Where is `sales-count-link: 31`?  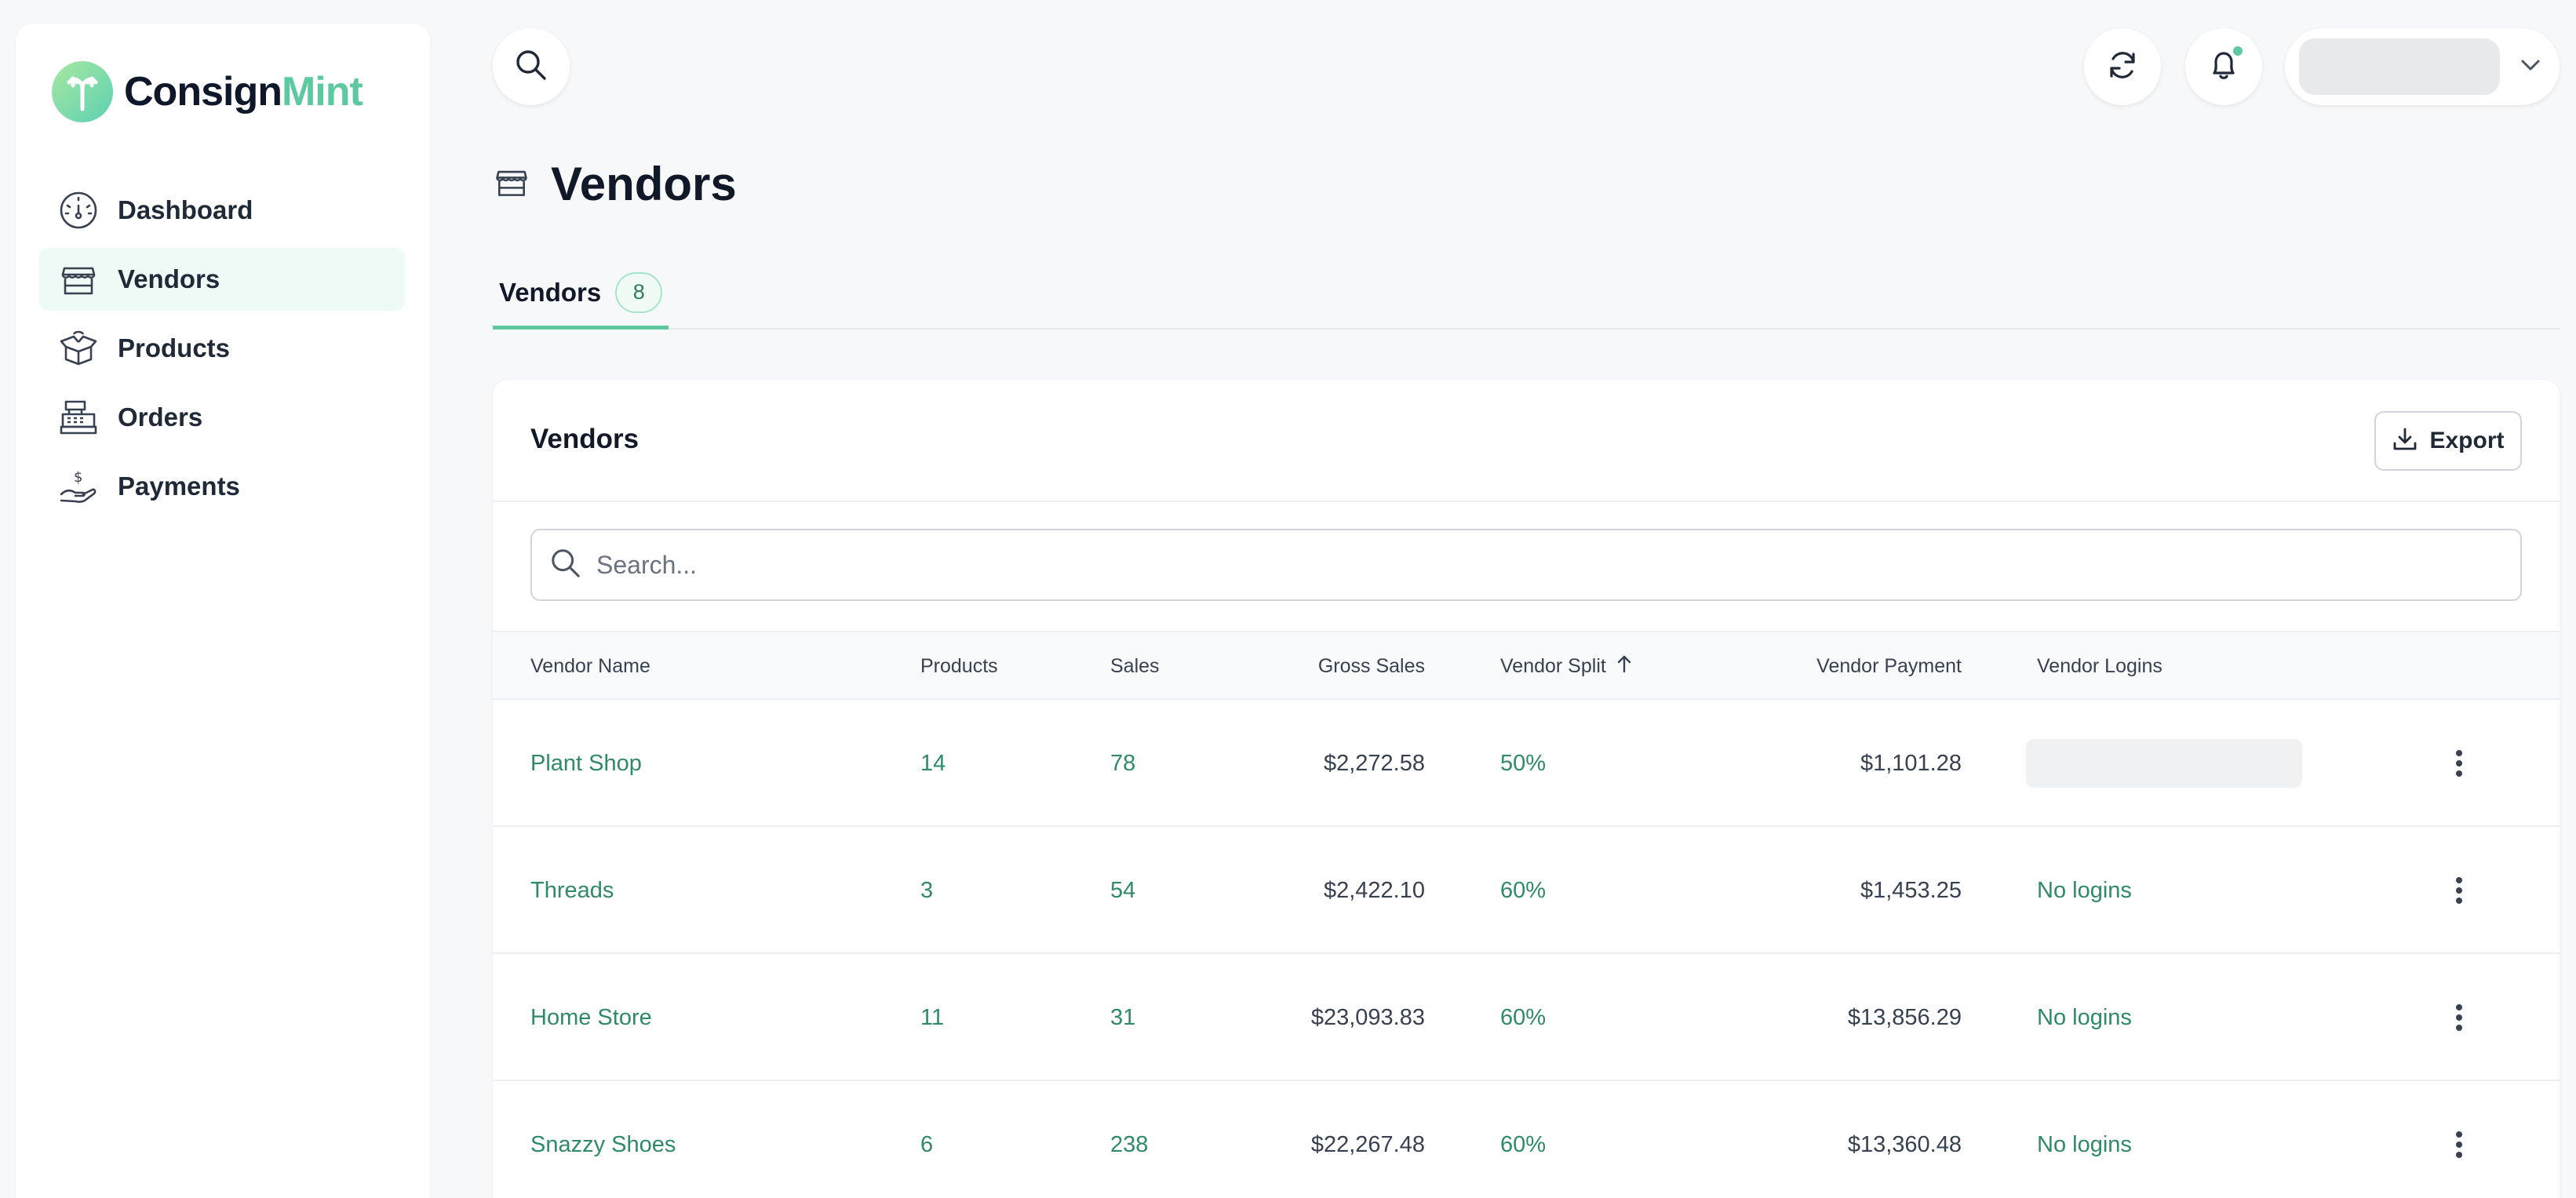 sales-count-link: 31 is located at coordinates (1123, 1017).